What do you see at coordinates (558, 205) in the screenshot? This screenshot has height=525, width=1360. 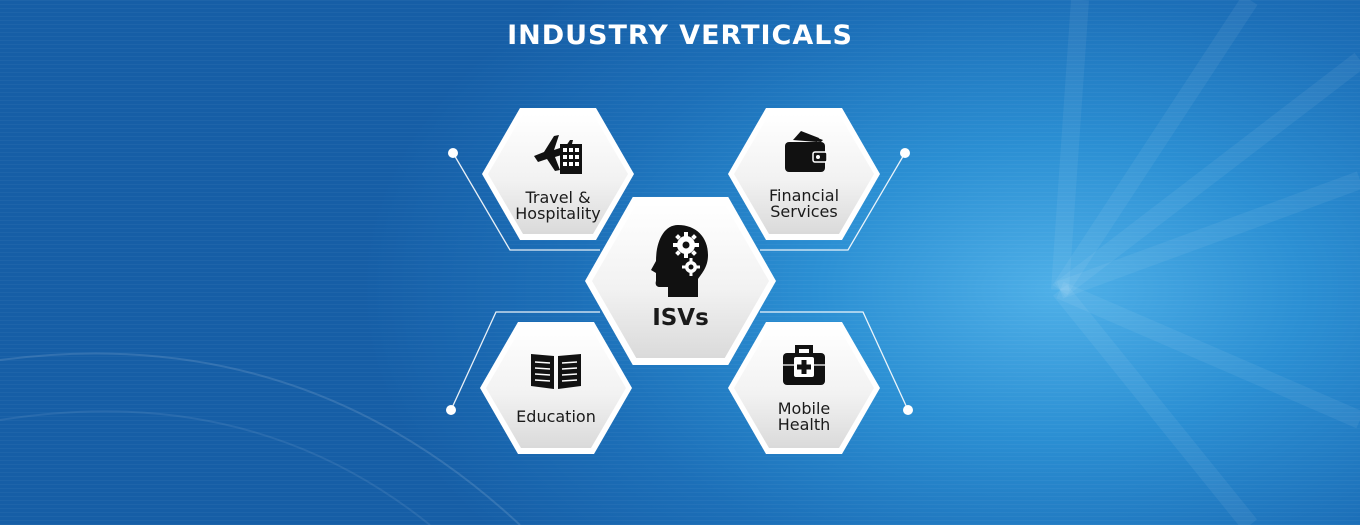 I see `vertical-label: Travel & Hospitality` at bounding box center [558, 205].